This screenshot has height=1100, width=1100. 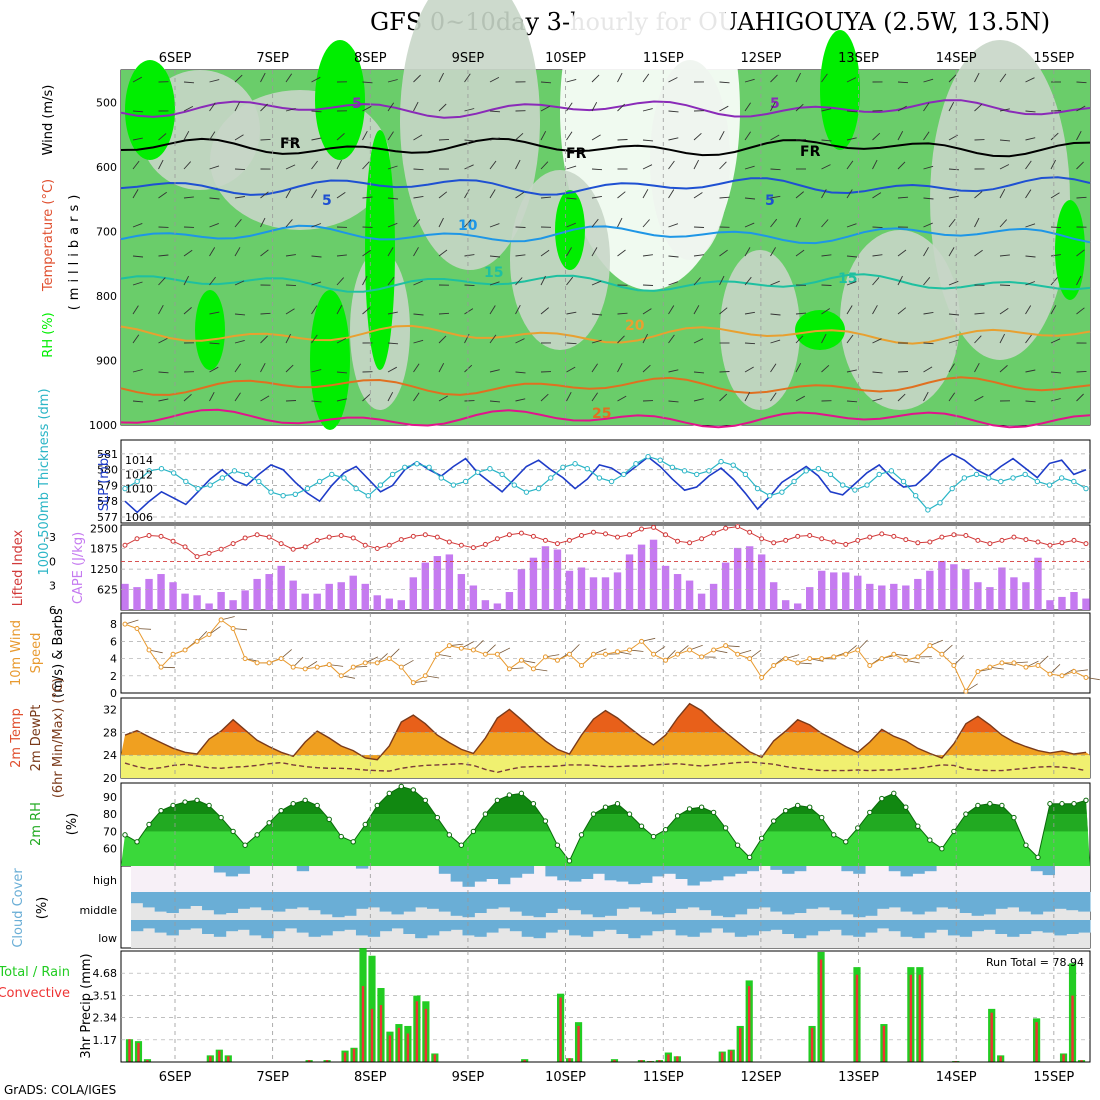 What do you see at coordinates (605, 334) in the screenshot?
I see `isotherm-line` at bounding box center [605, 334].